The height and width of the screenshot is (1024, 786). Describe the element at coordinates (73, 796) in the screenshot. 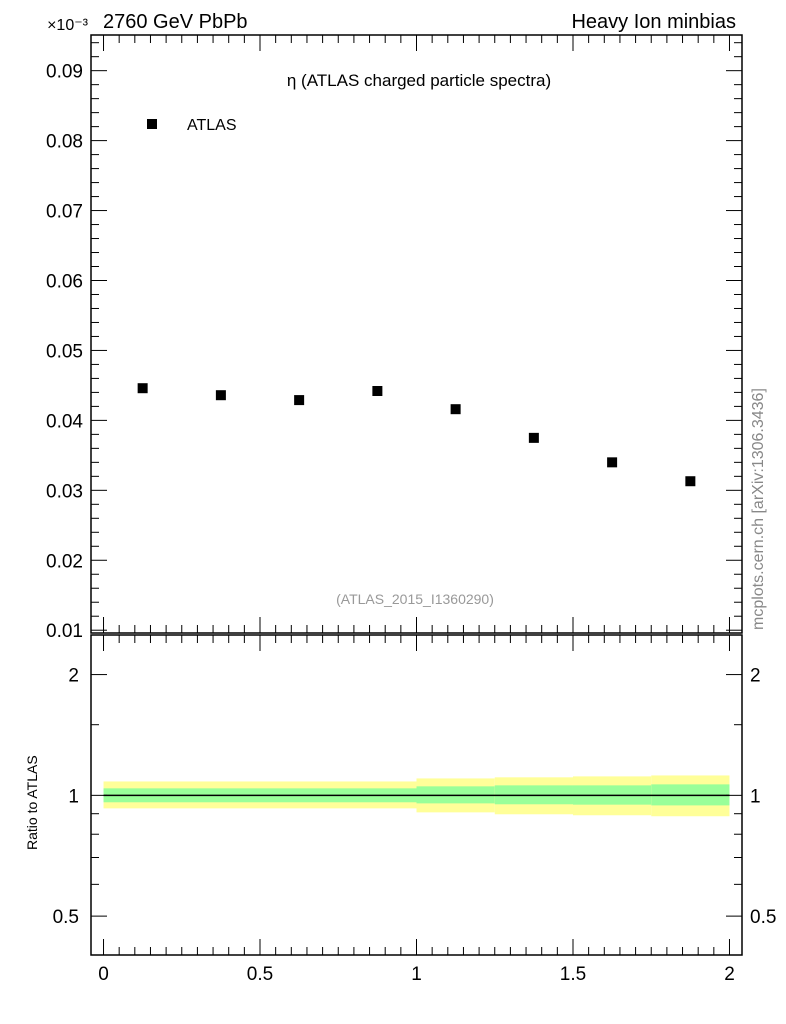

I see `ratio-y-tick-label: 1` at that location.